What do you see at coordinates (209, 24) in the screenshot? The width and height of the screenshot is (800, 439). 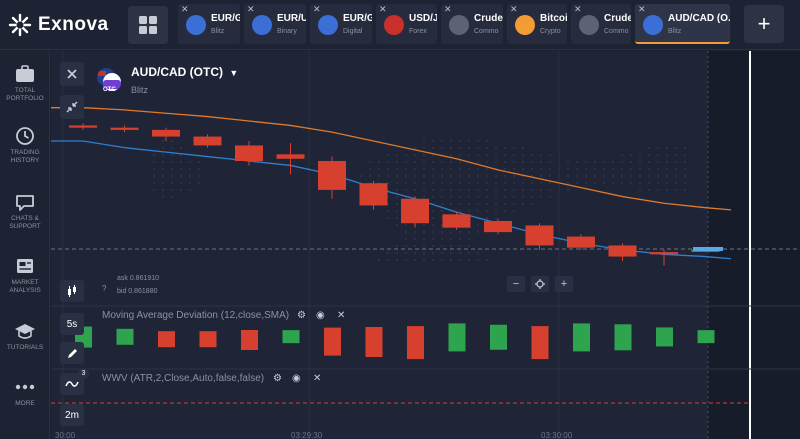 I see `asset-tab: ✕ EUR/G Blitz` at bounding box center [209, 24].